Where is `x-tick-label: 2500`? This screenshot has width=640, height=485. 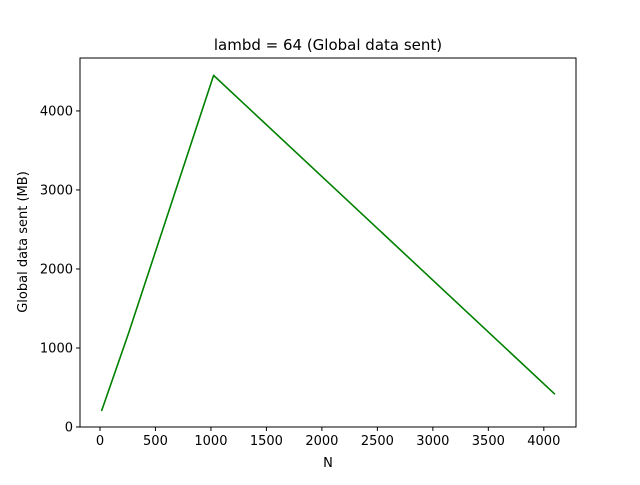
x-tick-label: 2500 is located at coordinates (377, 441).